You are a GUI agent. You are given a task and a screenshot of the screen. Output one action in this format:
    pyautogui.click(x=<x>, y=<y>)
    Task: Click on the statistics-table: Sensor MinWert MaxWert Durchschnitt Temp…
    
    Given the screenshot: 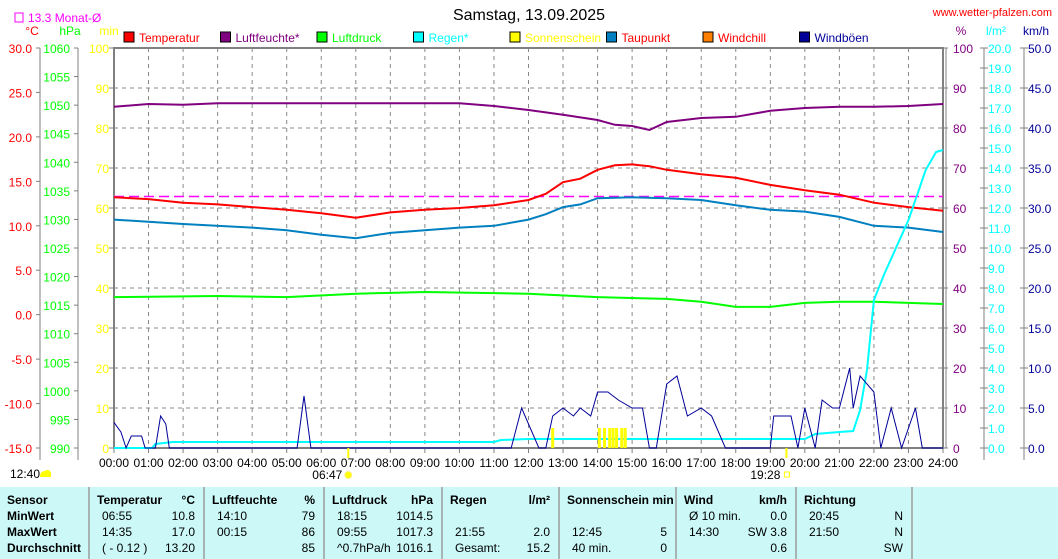 What is the action you would take?
    pyautogui.click(x=529, y=523)
    